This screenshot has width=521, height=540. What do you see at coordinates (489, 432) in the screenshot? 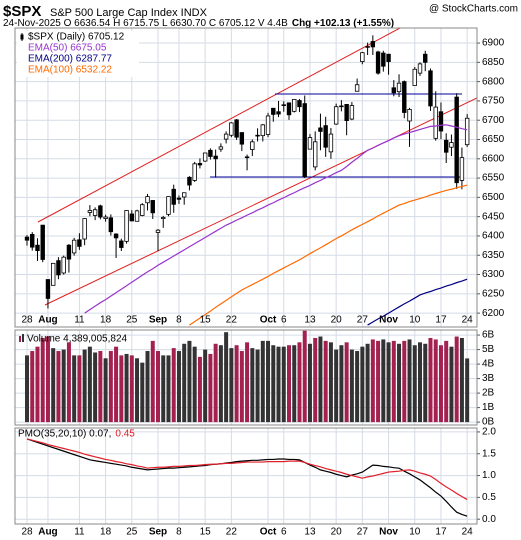
I see `y-tick-label: 2.0` at bounding box center [489, 432].